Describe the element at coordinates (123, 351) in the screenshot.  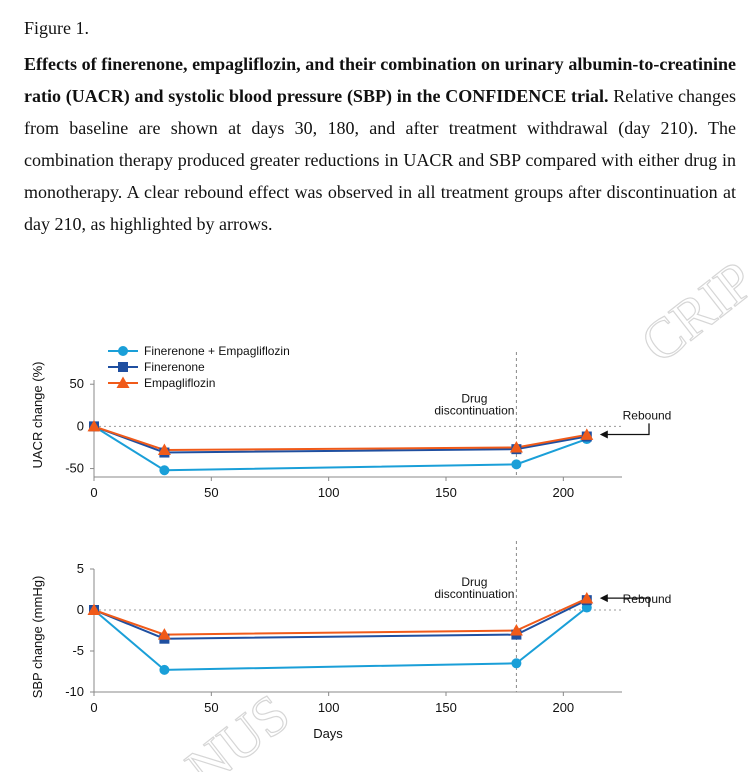
I see `legend-marker-combo` at that location.